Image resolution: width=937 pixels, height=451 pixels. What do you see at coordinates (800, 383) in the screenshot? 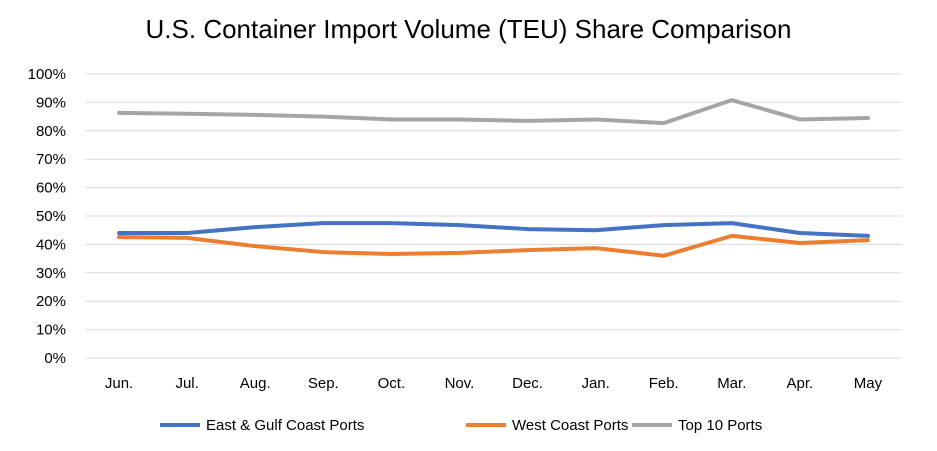
I see `x-tick-label: Apr.` at bounding box center [800, 383].